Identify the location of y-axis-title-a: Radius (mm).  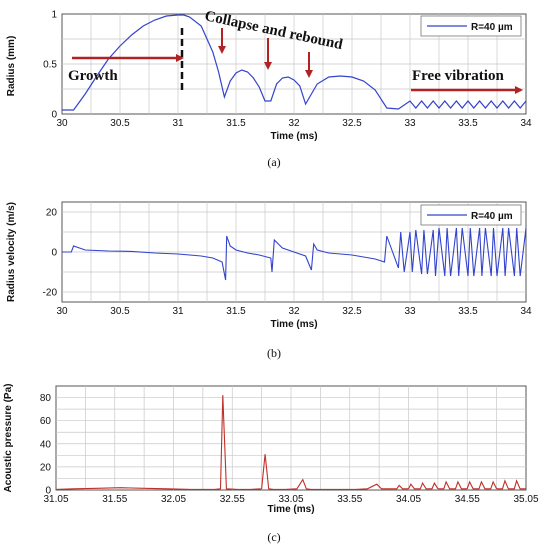
(11, 66).